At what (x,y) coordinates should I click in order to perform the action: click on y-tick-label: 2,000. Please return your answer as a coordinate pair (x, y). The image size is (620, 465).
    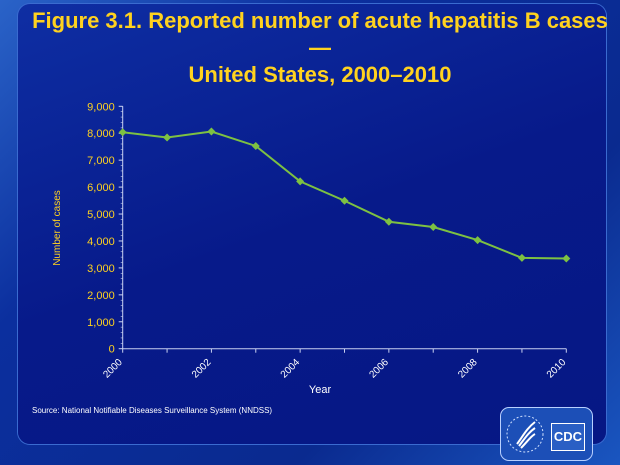
    Looking at the image, I should click on (101, 296).